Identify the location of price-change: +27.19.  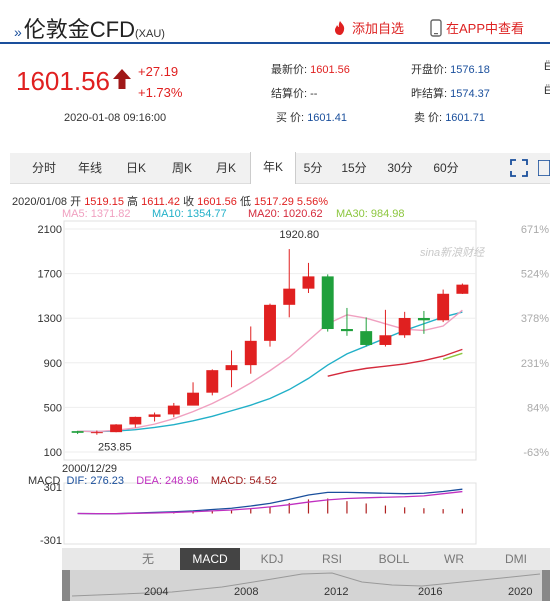
(158, 71).